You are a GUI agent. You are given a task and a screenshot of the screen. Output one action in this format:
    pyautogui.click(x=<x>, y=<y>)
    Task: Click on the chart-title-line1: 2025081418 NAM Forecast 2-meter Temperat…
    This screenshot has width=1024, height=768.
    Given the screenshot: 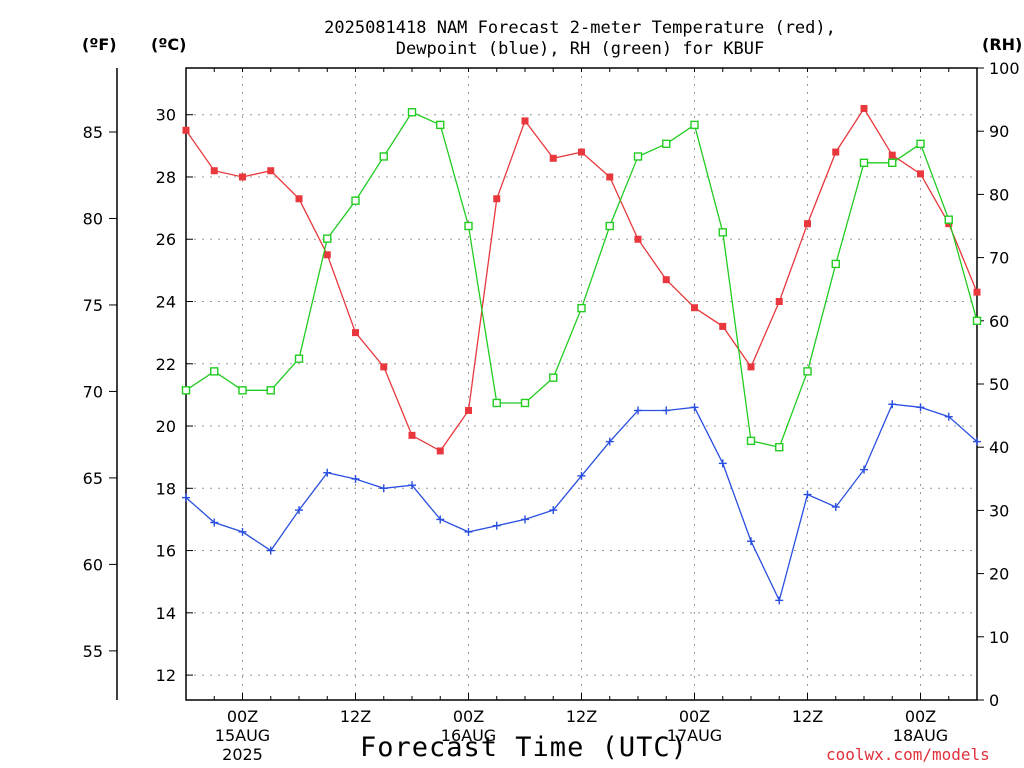 What is the action you would take?
    pyautogui.click(x=580, y=28)
    